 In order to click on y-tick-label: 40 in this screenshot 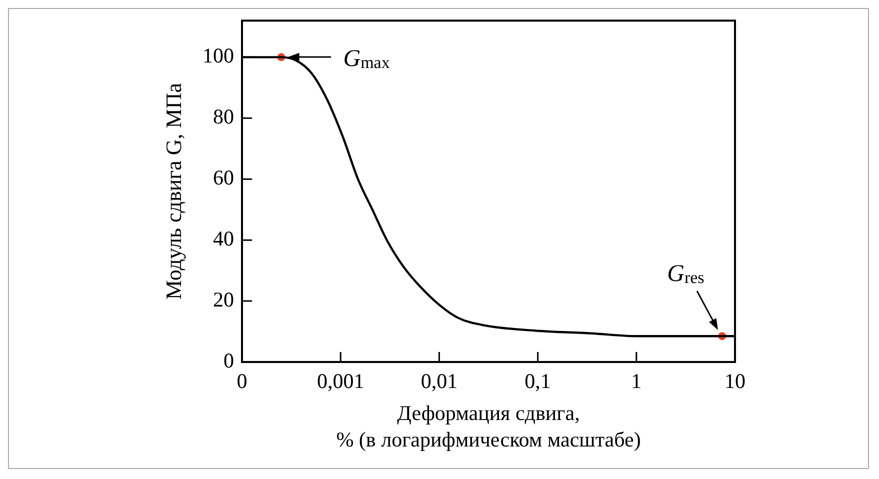, I will do `click(223, 238)`.